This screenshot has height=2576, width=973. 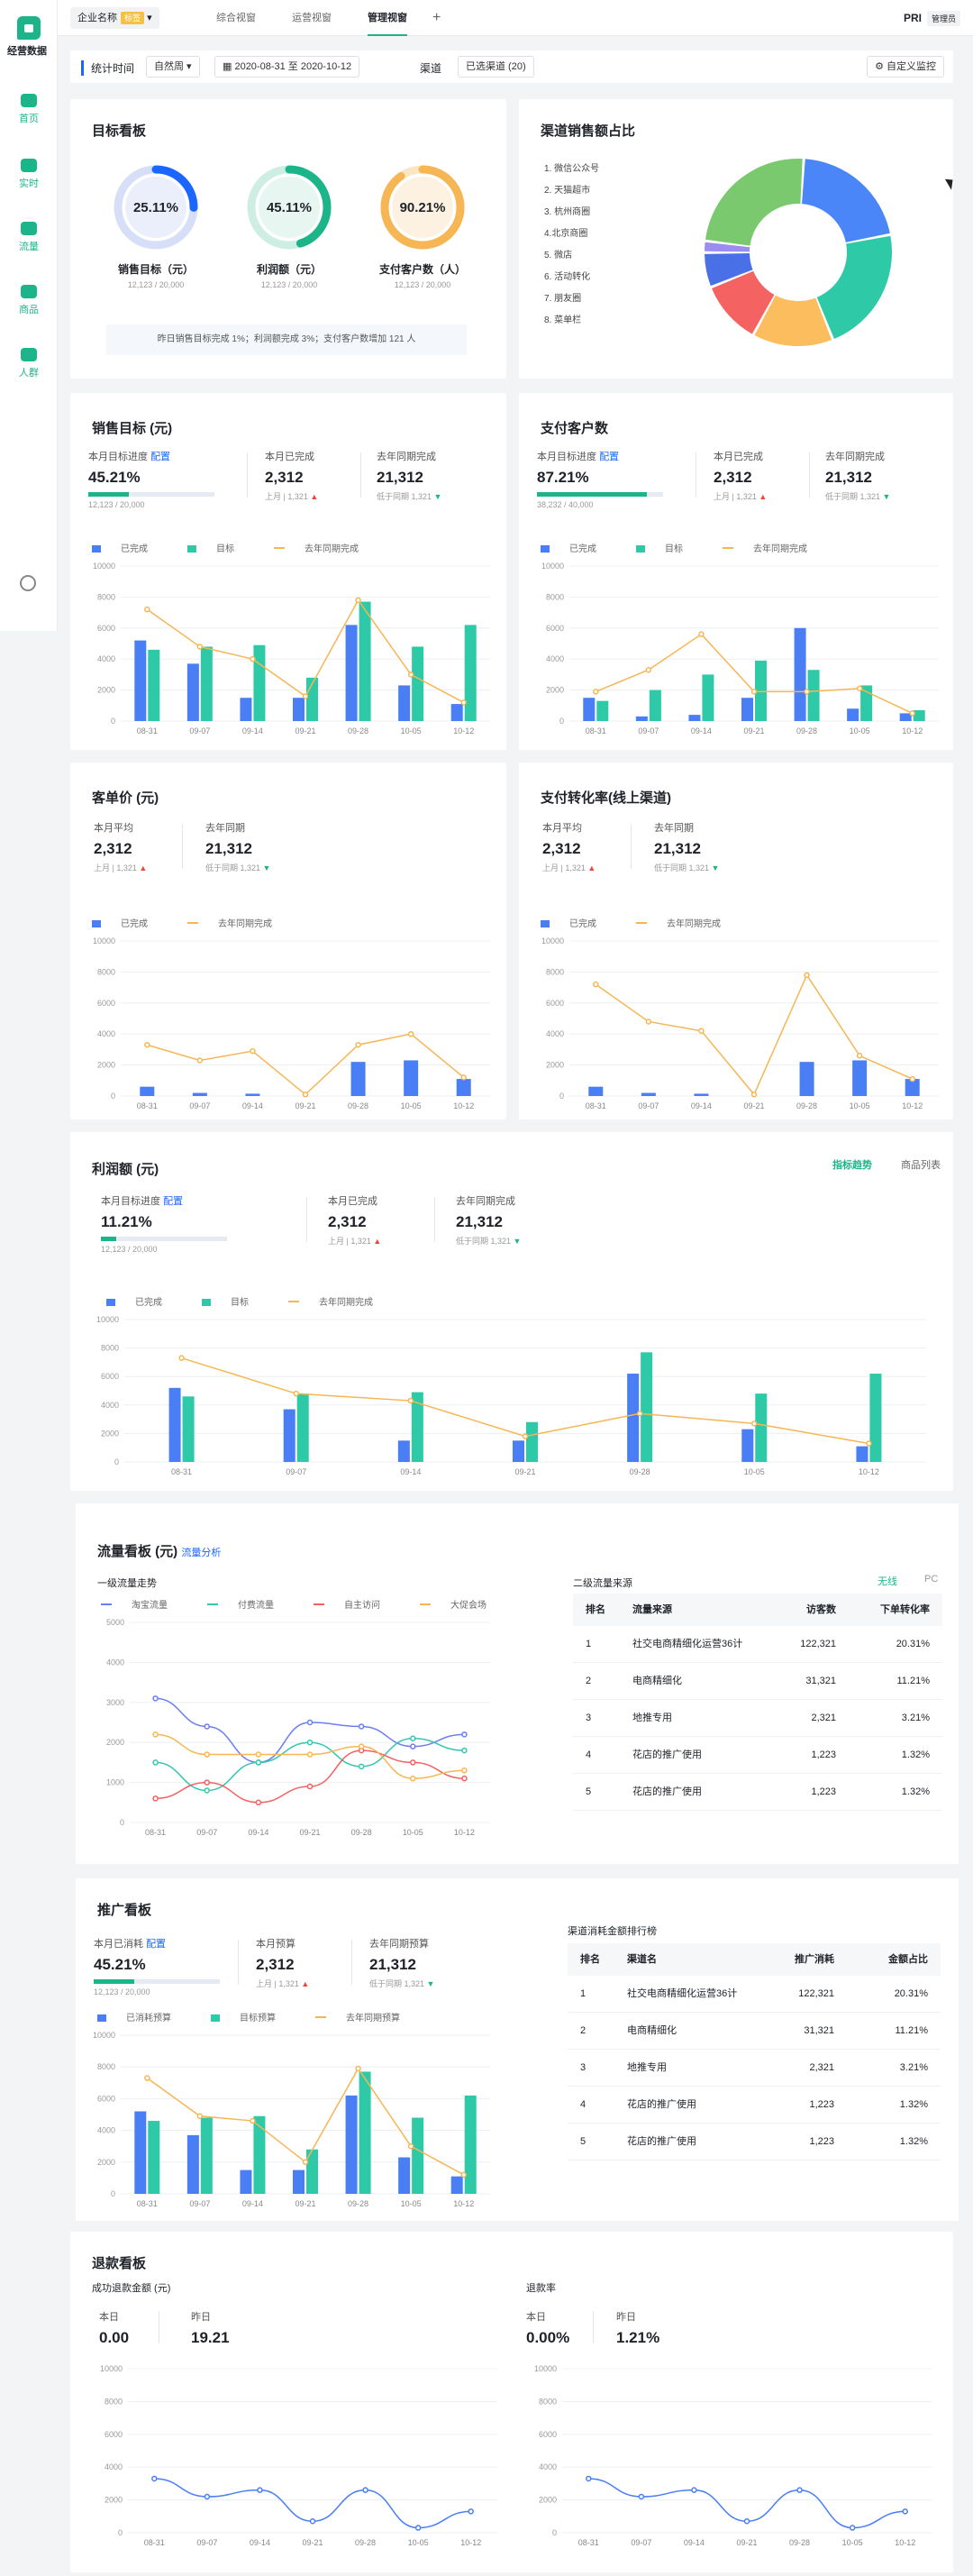 What do you see at coordinates (566, 234) in the screenshot?
I see `channel-legend-item: 4.北京商圈` at bounding box center [566, 234].